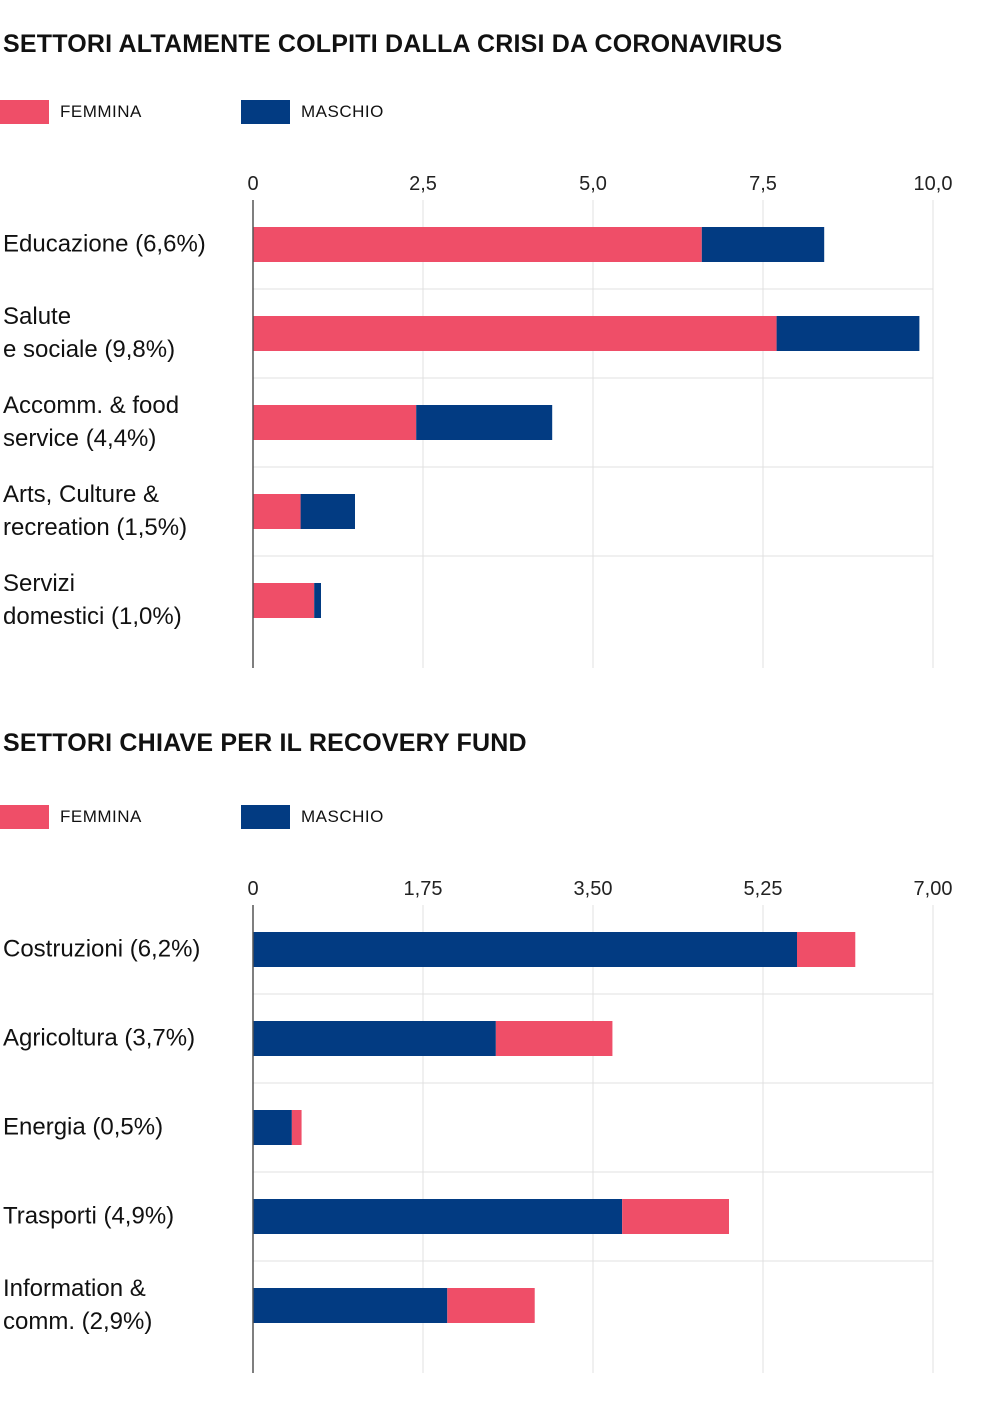  I want to click on category-label: Arts, Culture &, so click(81, 494).